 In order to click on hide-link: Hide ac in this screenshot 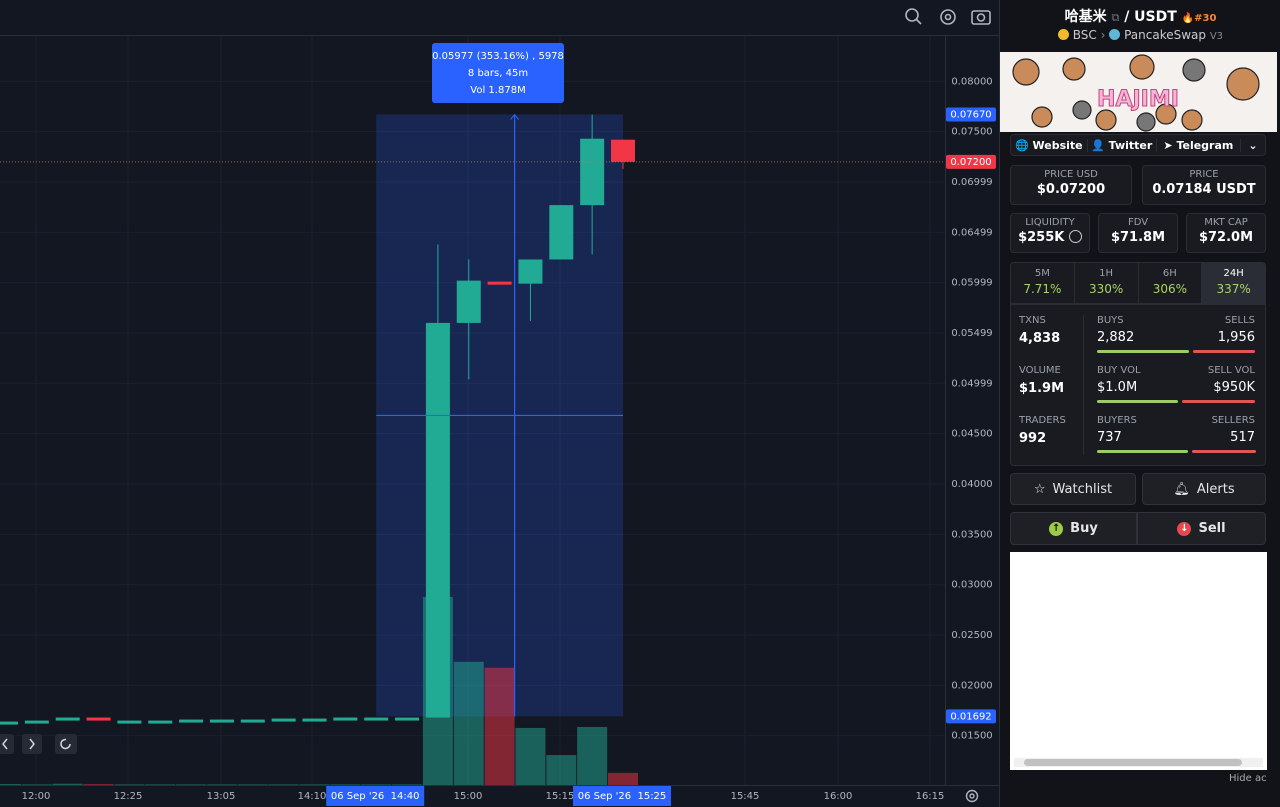, I will do `click(1248, 778)`.